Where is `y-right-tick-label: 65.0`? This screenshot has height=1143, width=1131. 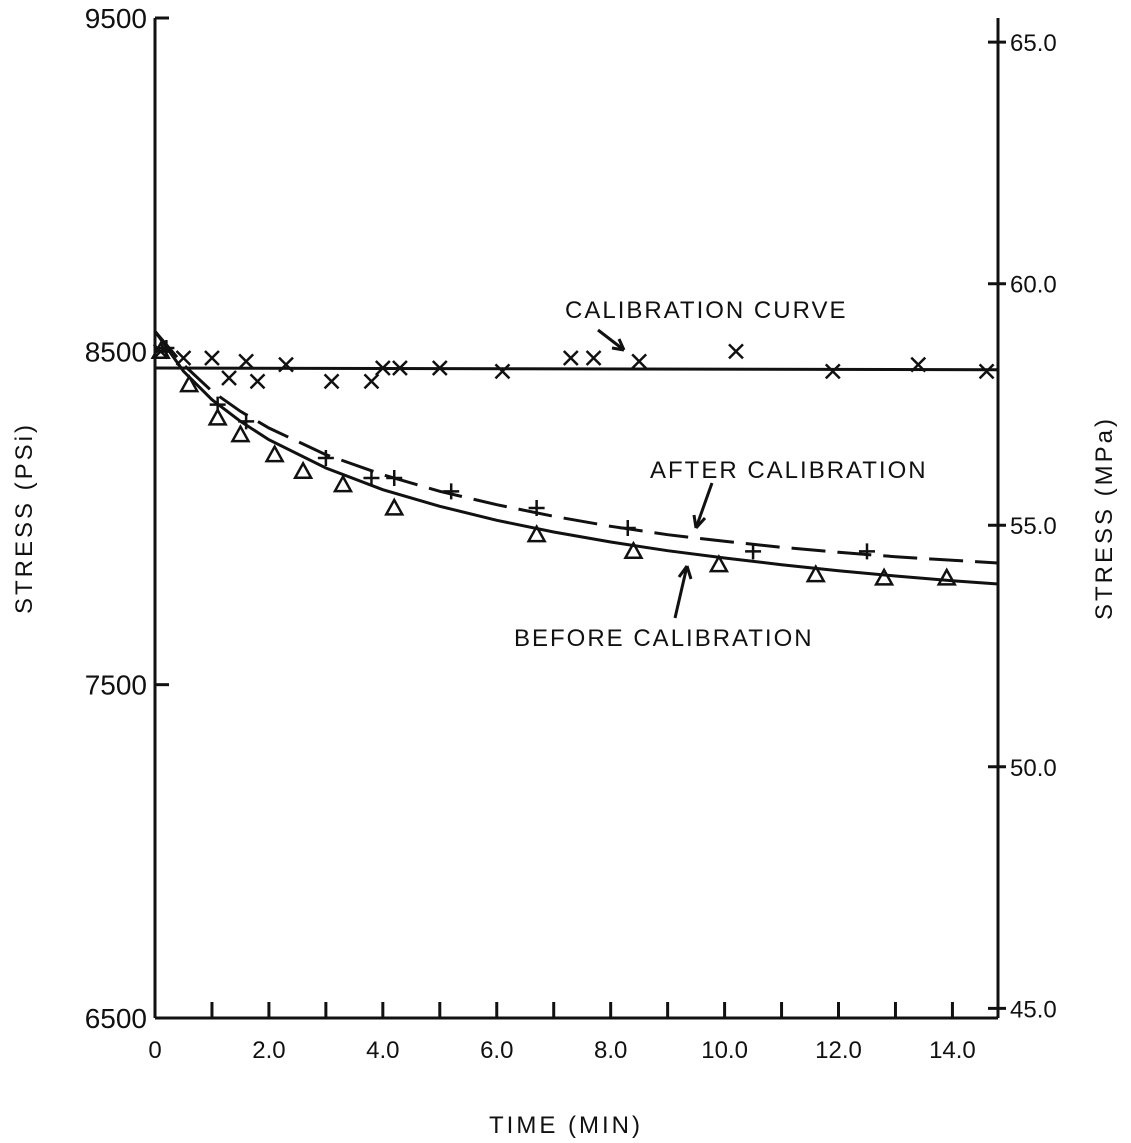
y-right-tick-label: 65.0 is located at coordinates (1033, 43).